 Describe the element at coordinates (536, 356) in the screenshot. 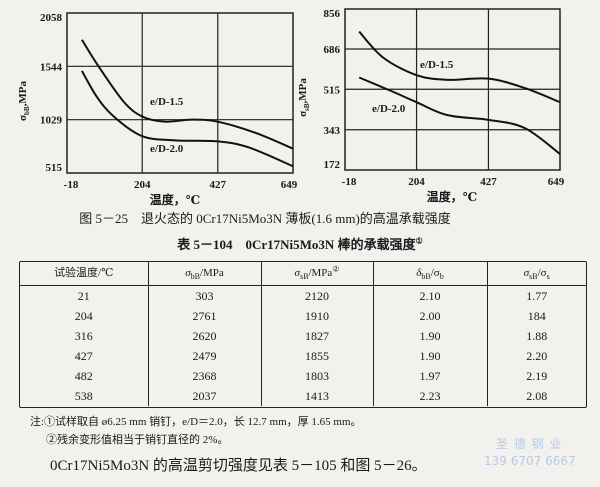

I see `table-cell: 2.20` at that location.